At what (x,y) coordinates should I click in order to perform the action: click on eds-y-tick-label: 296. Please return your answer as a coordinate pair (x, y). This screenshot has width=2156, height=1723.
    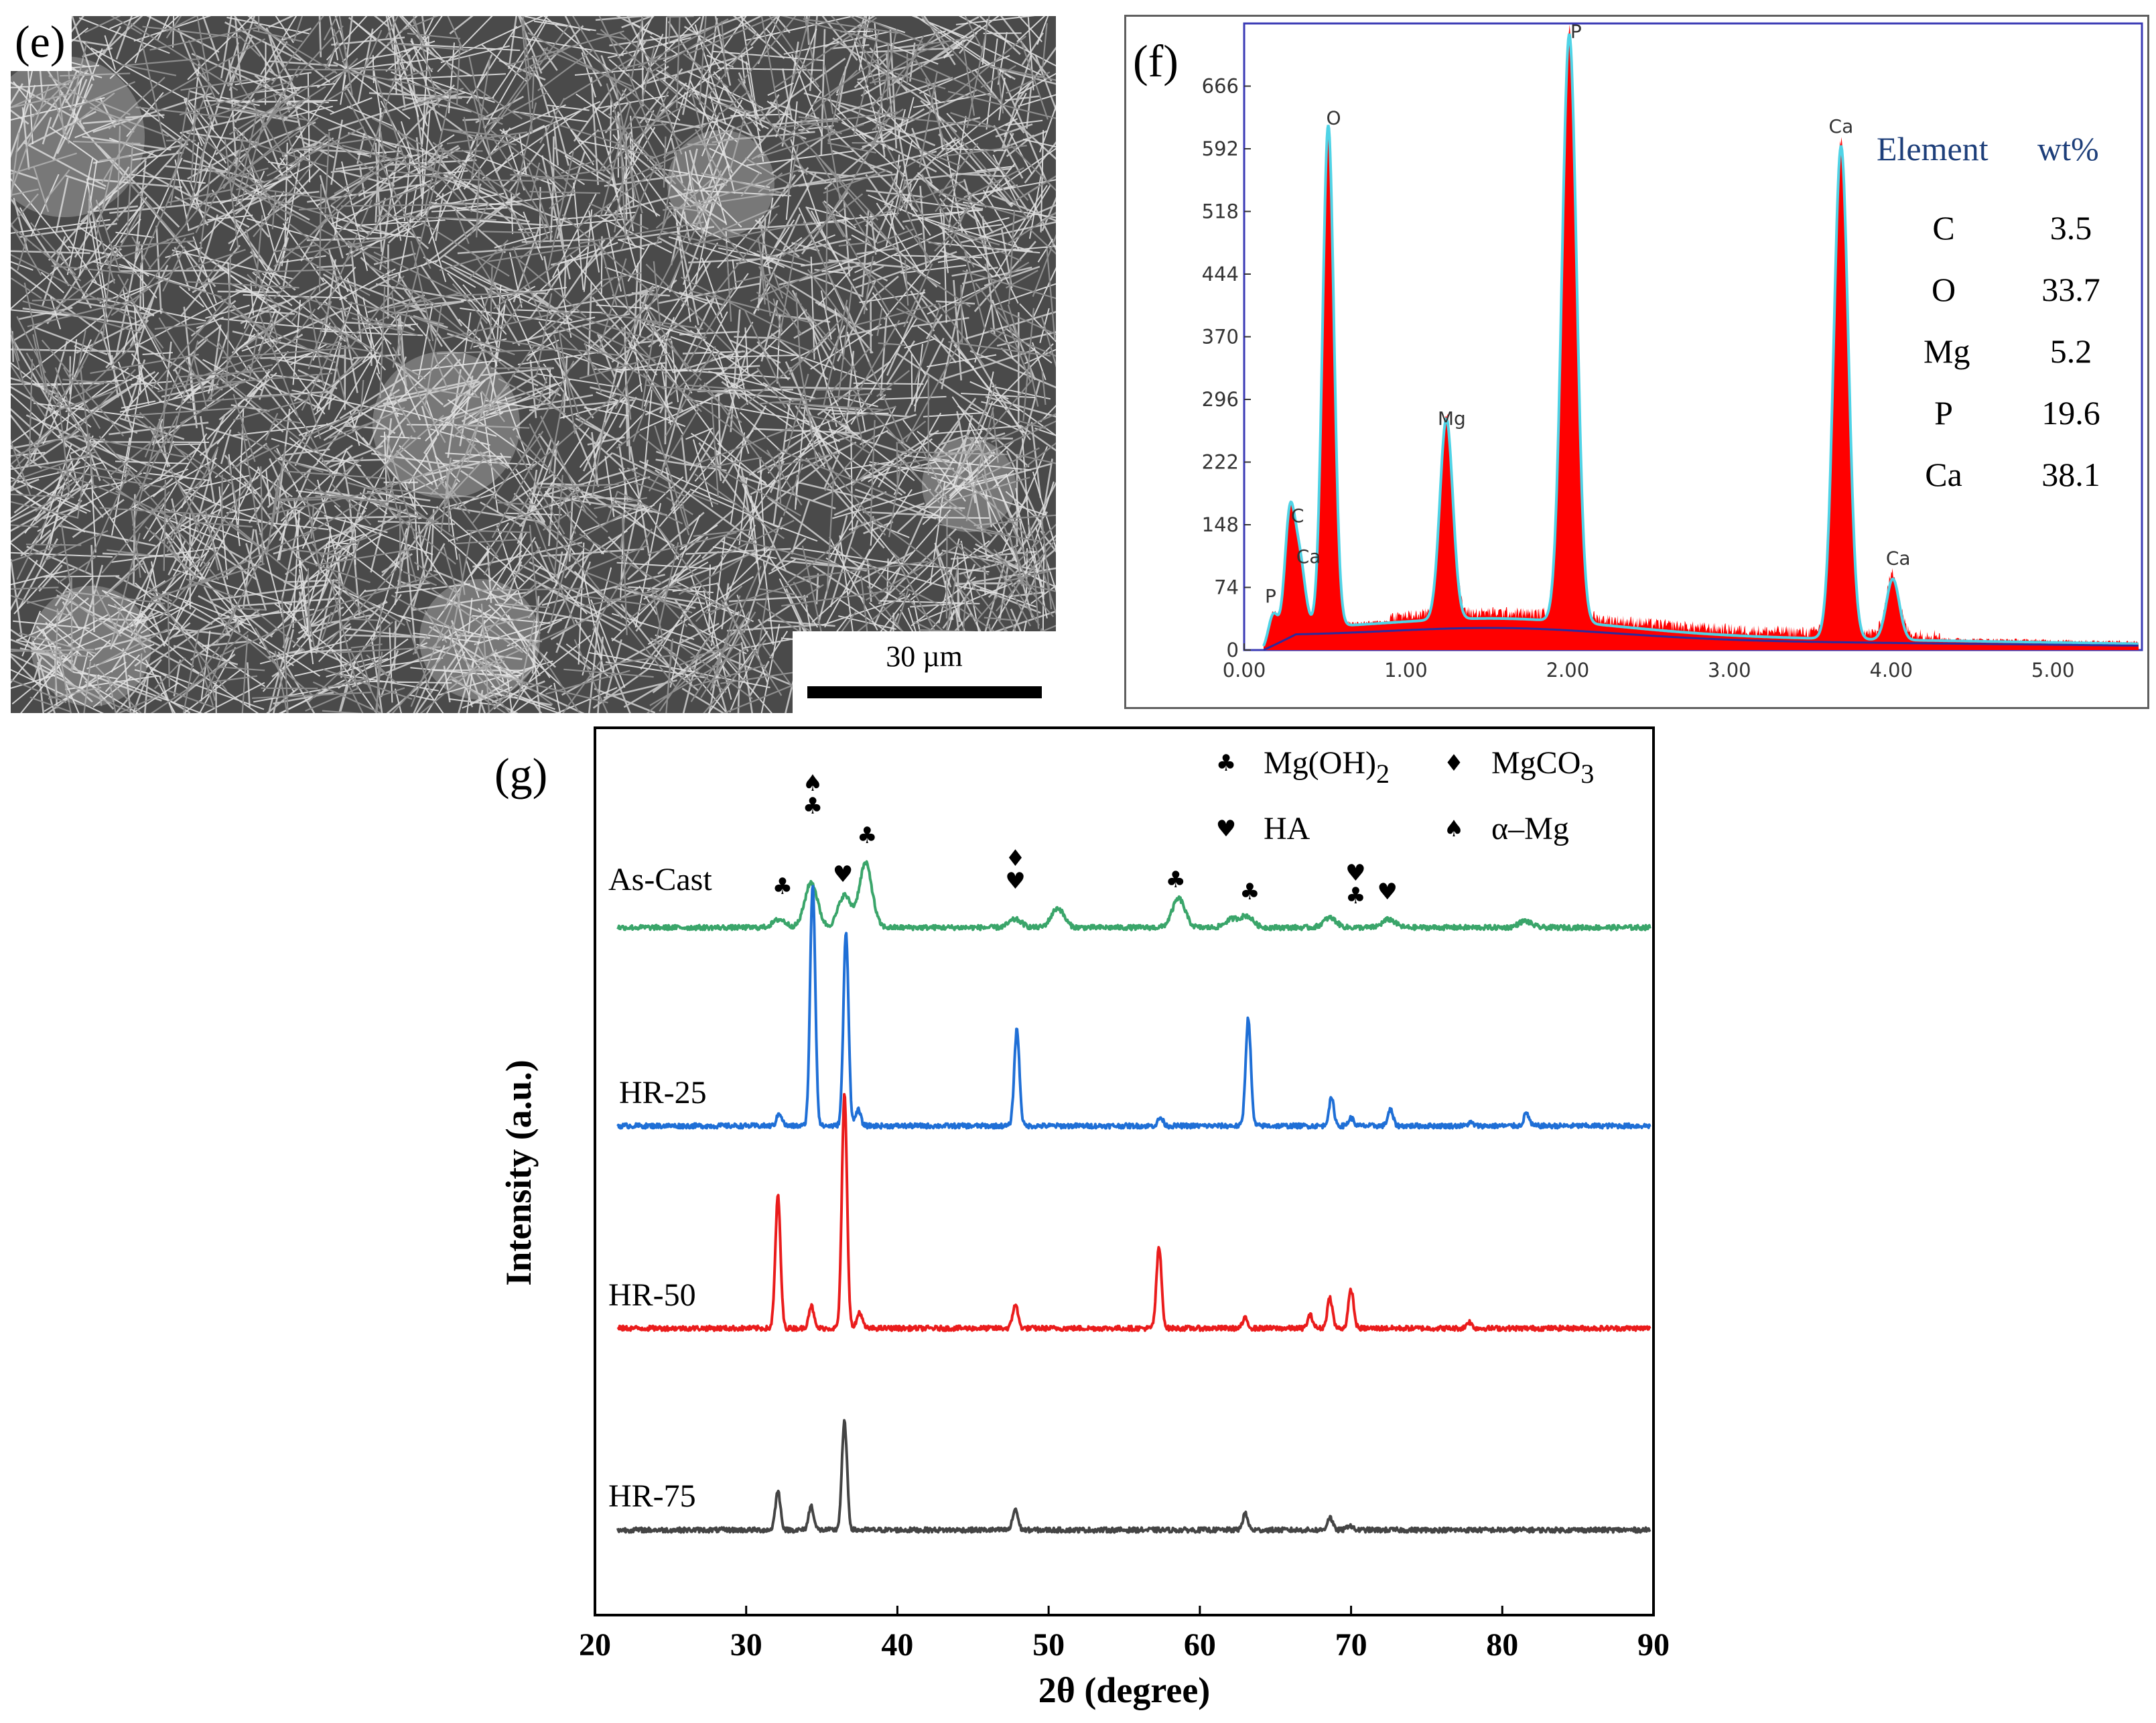
    Looking at the image, I should click on (1220, 400).